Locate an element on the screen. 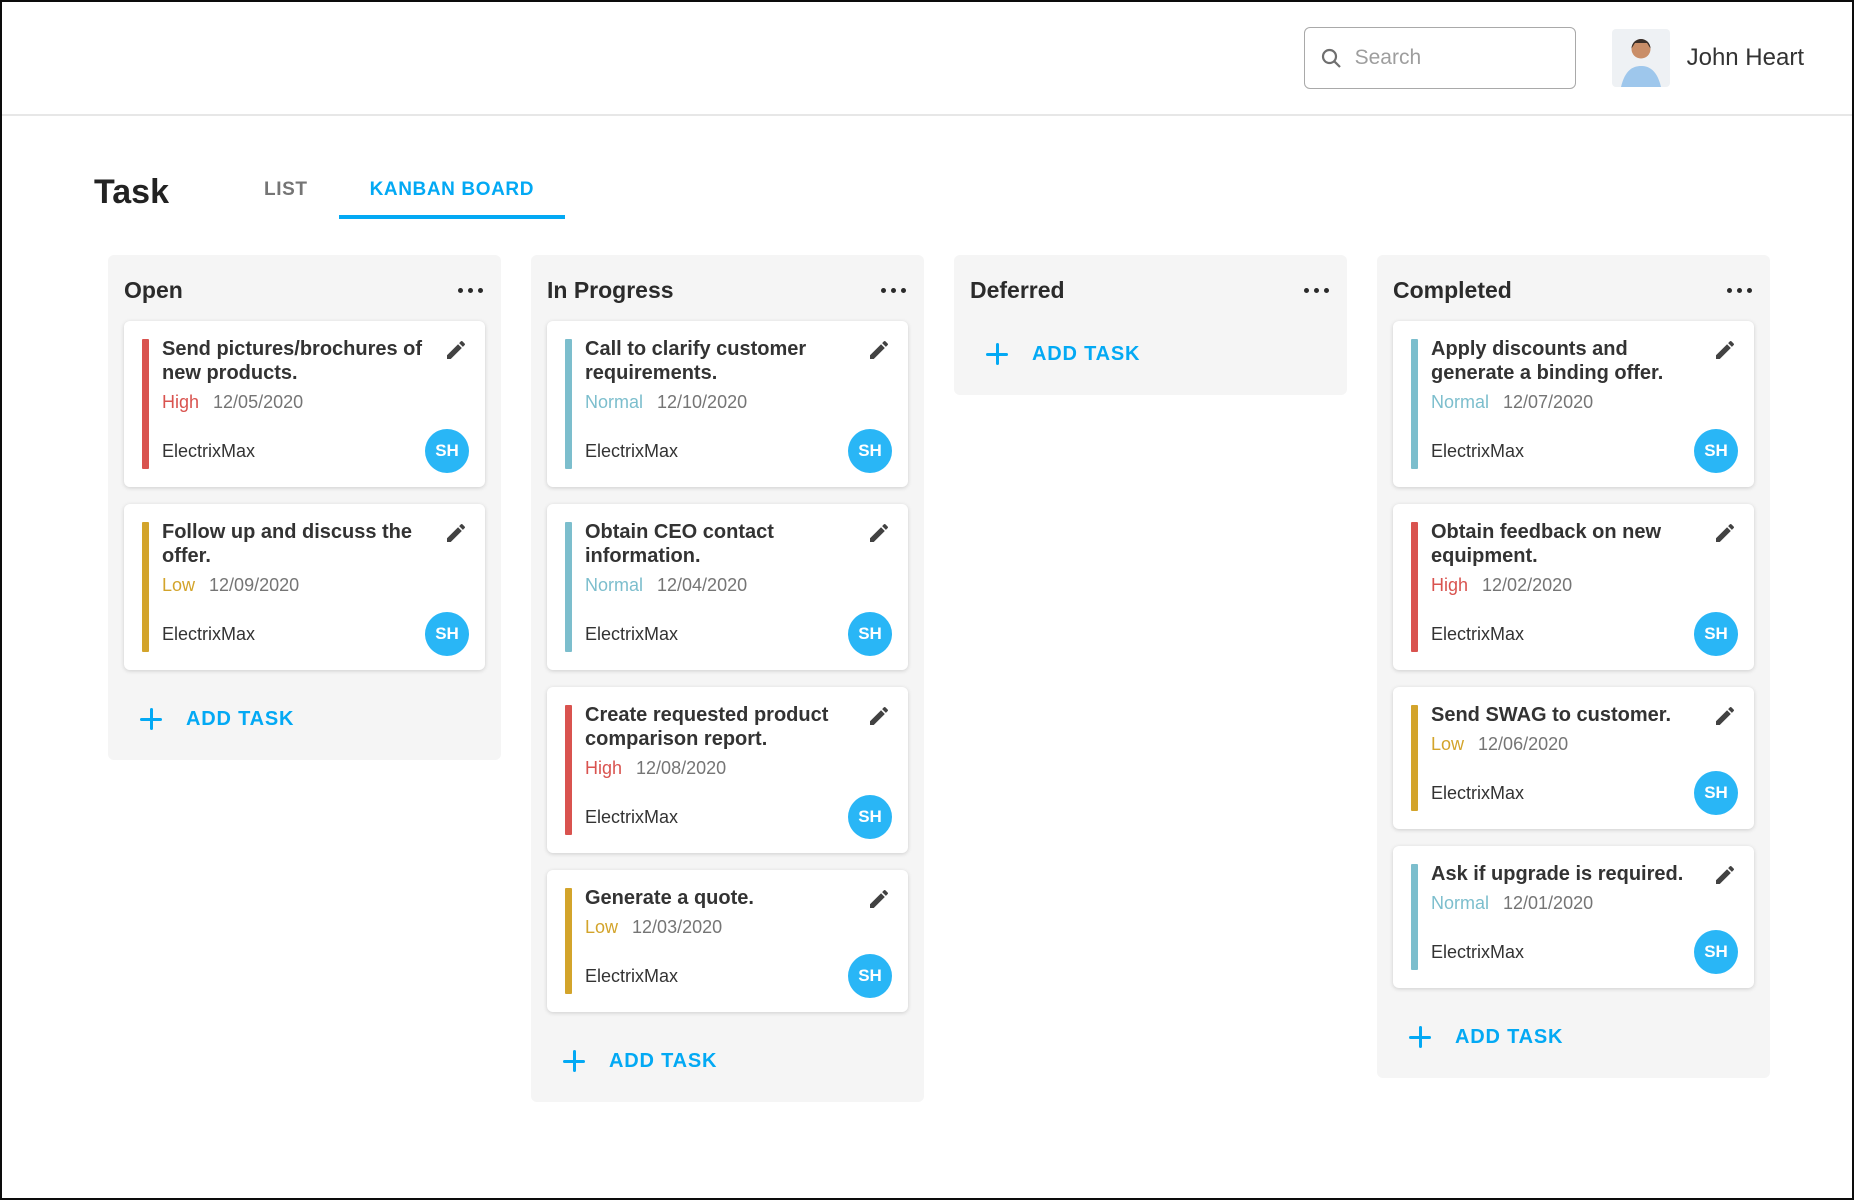 This screenshot has width=1854, height=1200. column-header: Deferred is located at coordinates (1150, 290).